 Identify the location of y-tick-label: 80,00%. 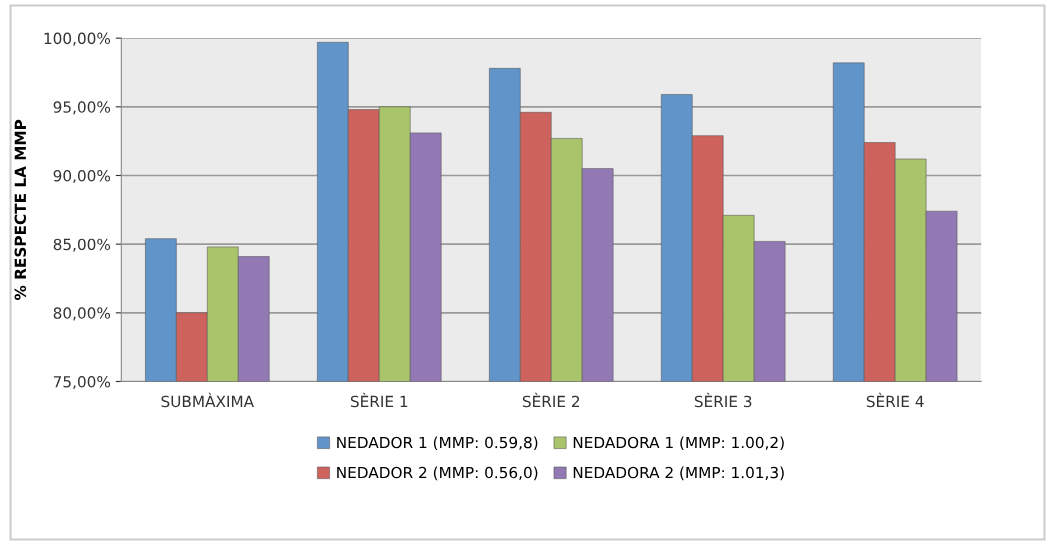
(82, 314).